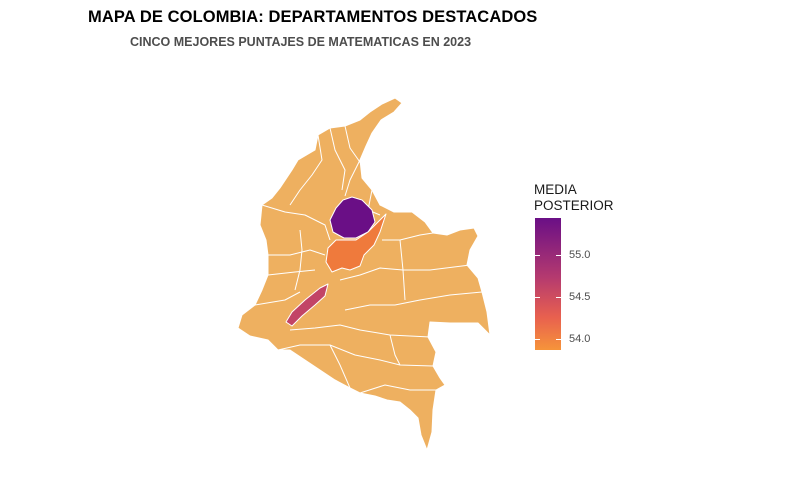  Describe the element at coordinates (307, 305) in the screenshot. I see `dept-highlight-mid` at that location.